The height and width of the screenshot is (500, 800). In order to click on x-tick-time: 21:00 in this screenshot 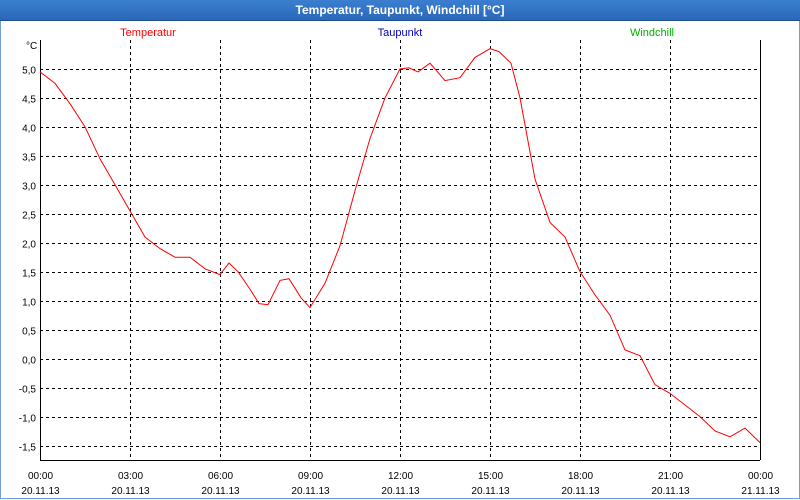, I will do `click(670, 476)`.